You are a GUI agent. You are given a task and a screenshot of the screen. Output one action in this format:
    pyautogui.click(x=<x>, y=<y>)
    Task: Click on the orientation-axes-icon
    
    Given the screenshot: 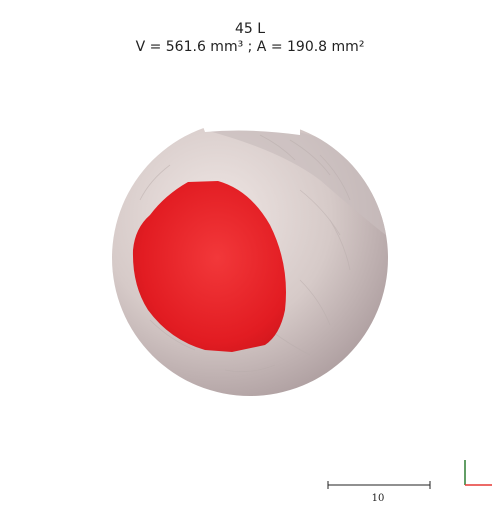 What is the action you would take?
    pyautogui.click(x=478, y=473)
    